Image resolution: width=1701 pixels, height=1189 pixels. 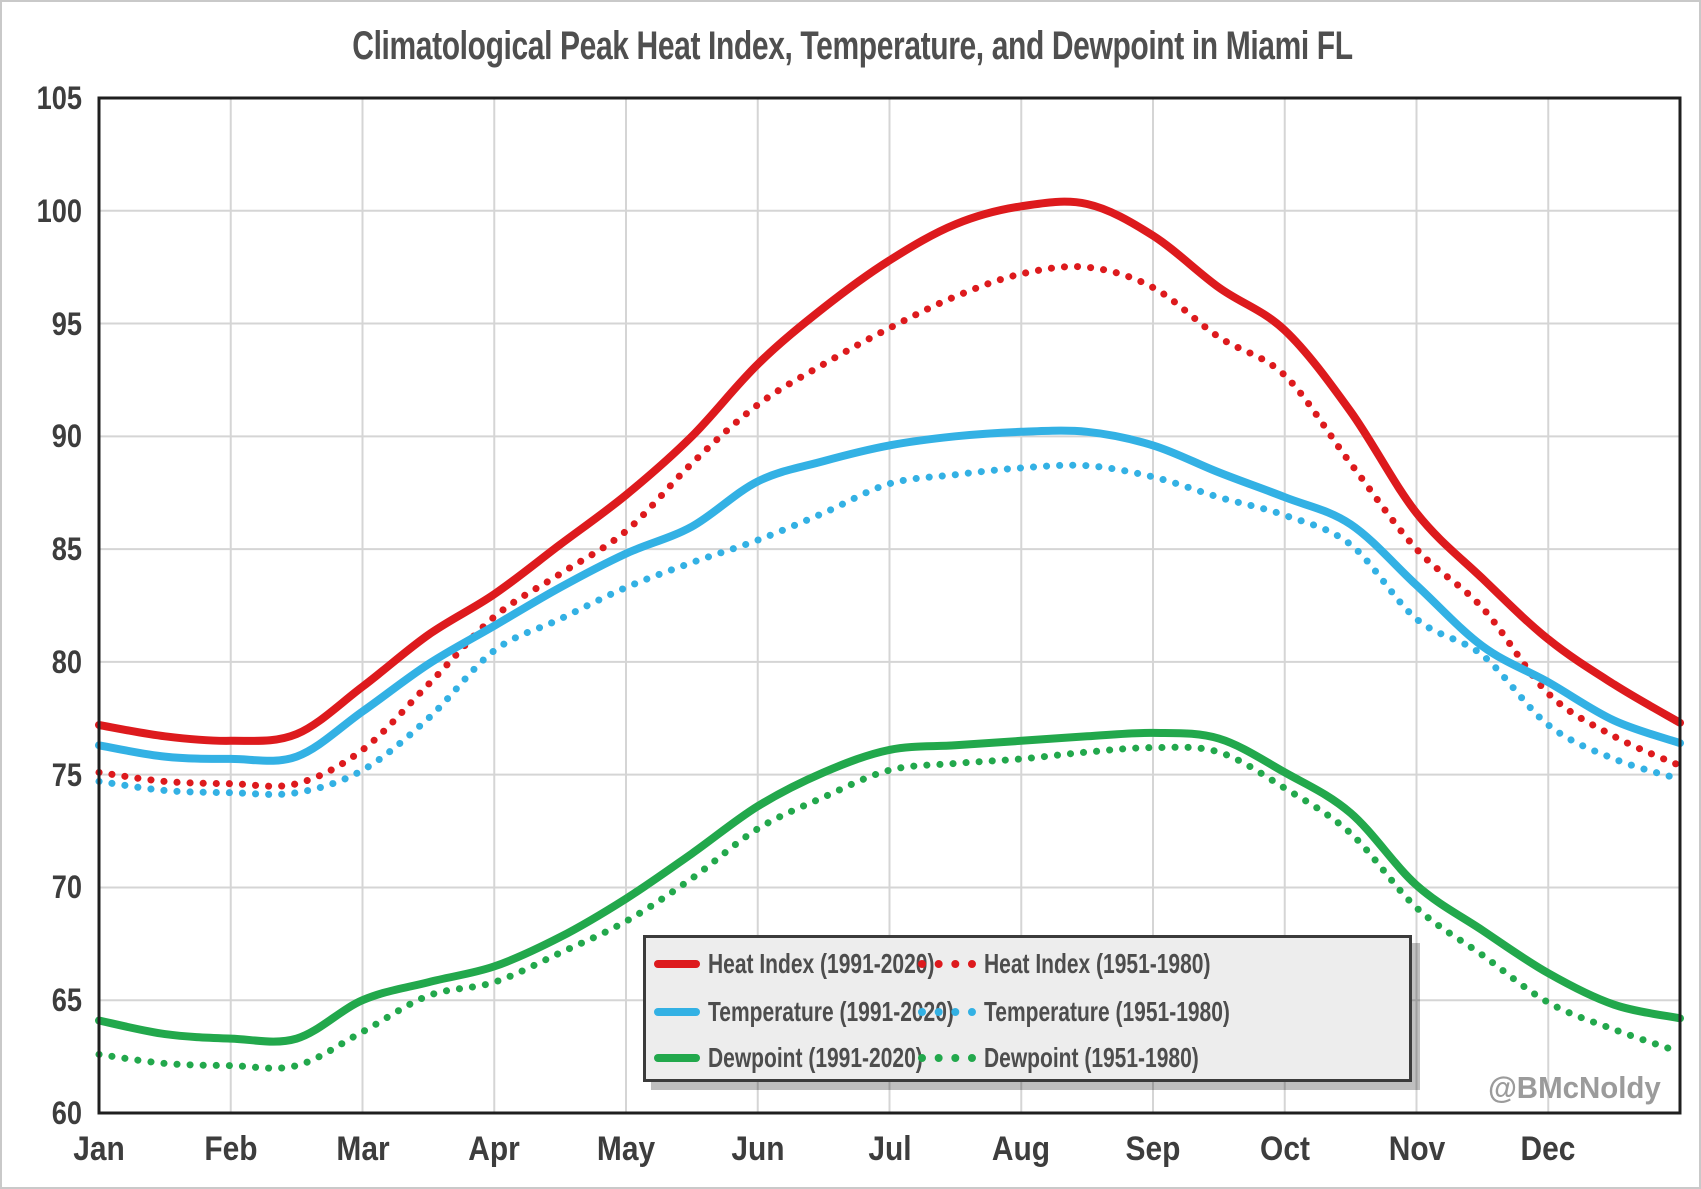 I want to click on y-tick-label: 65, so click(x=66, y=1000).